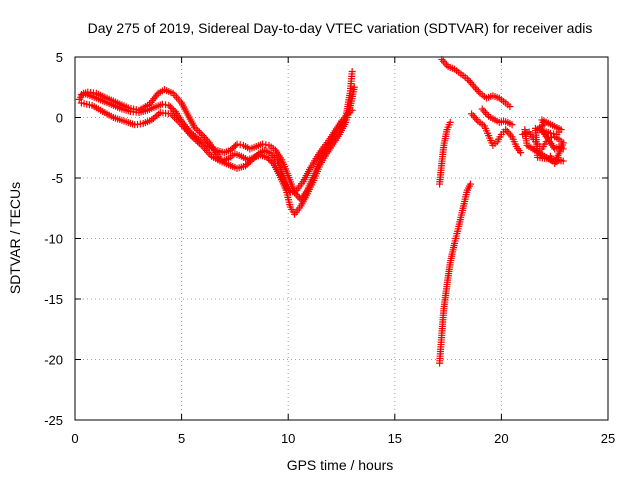 Image resolution: width=640 pixels, height=480 pixels. I want to click on y-tick-label: -25, so click(53, 420).